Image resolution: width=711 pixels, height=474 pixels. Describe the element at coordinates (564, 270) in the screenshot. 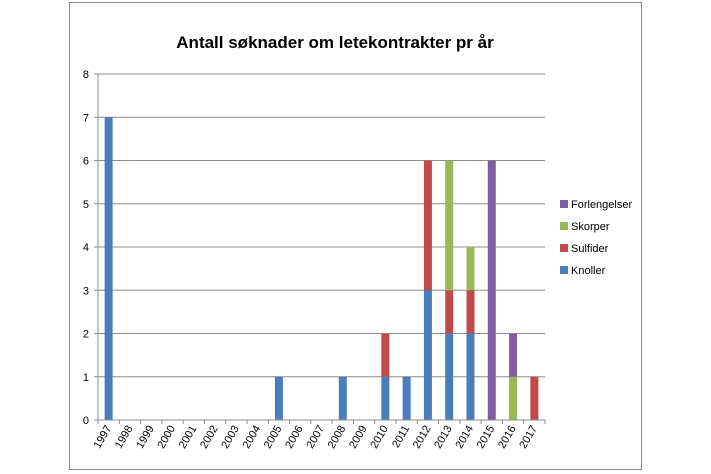

I see `legend-swatch-knoller` at that location.